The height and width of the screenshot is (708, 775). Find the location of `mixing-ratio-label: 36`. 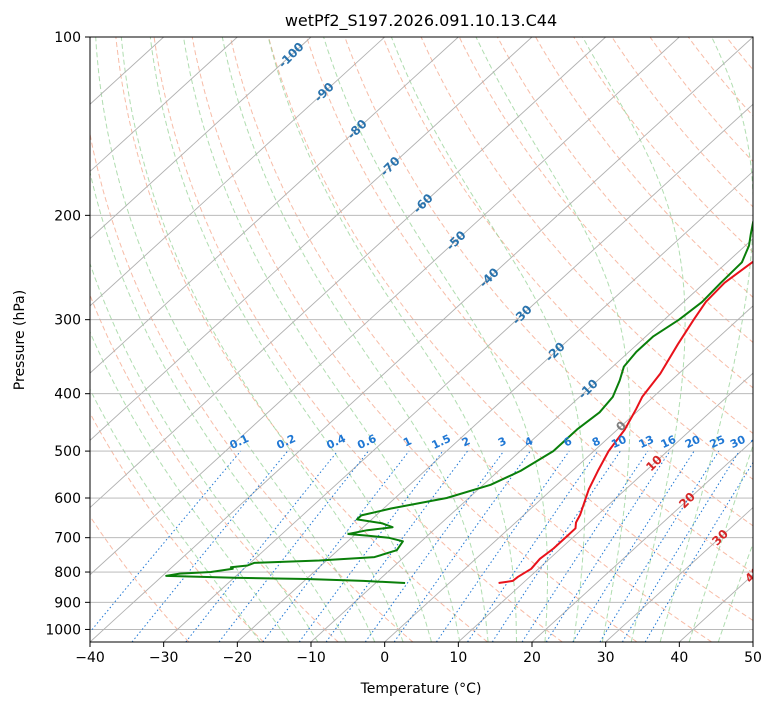

mixing-ratio-label: 36 is located at coordinates (759, 442).